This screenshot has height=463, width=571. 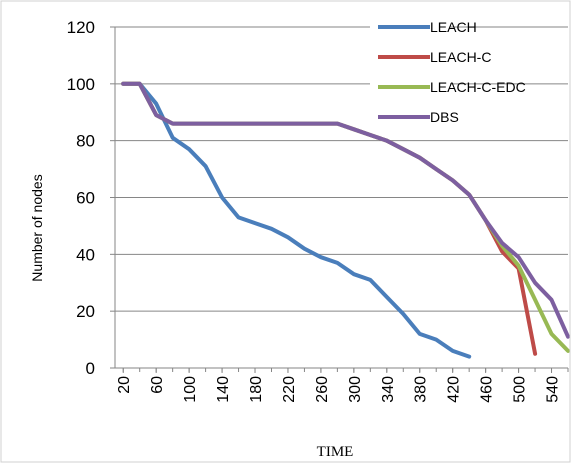 What do you see at coordinates (157, 385) in the screenshot?
I see `x-tick-label: 60` at bounding box center [157, 385].